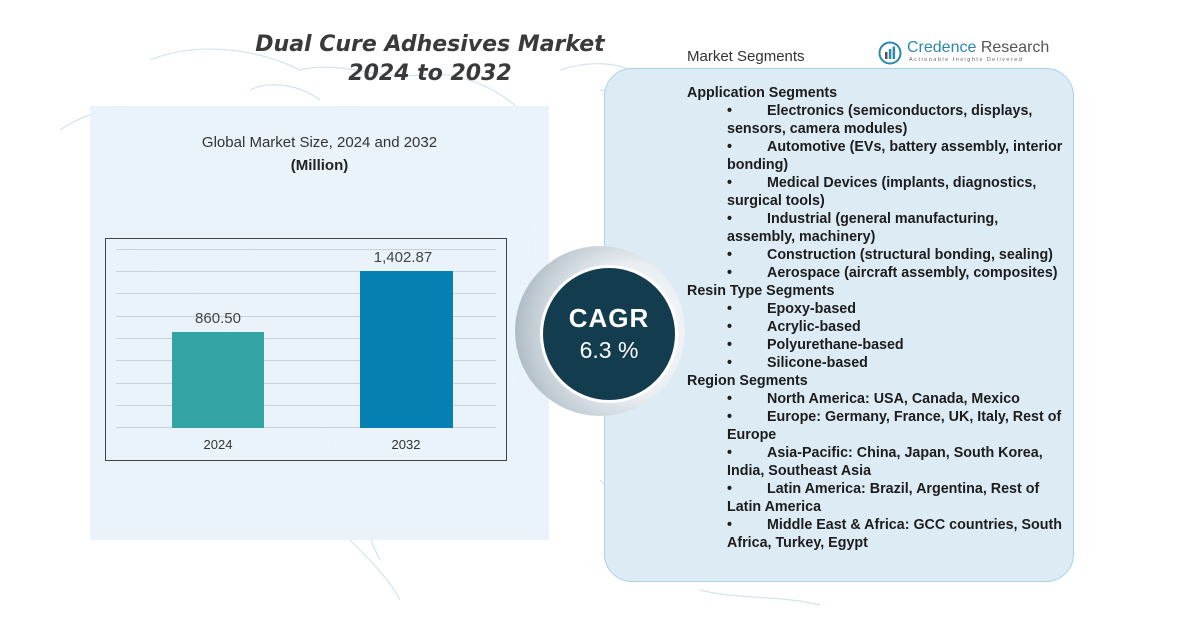 The height and width of the screenshot is (632, 1188). I want to click on list-item: • North America: USA, Canada, Mexico, so click(873, 399).